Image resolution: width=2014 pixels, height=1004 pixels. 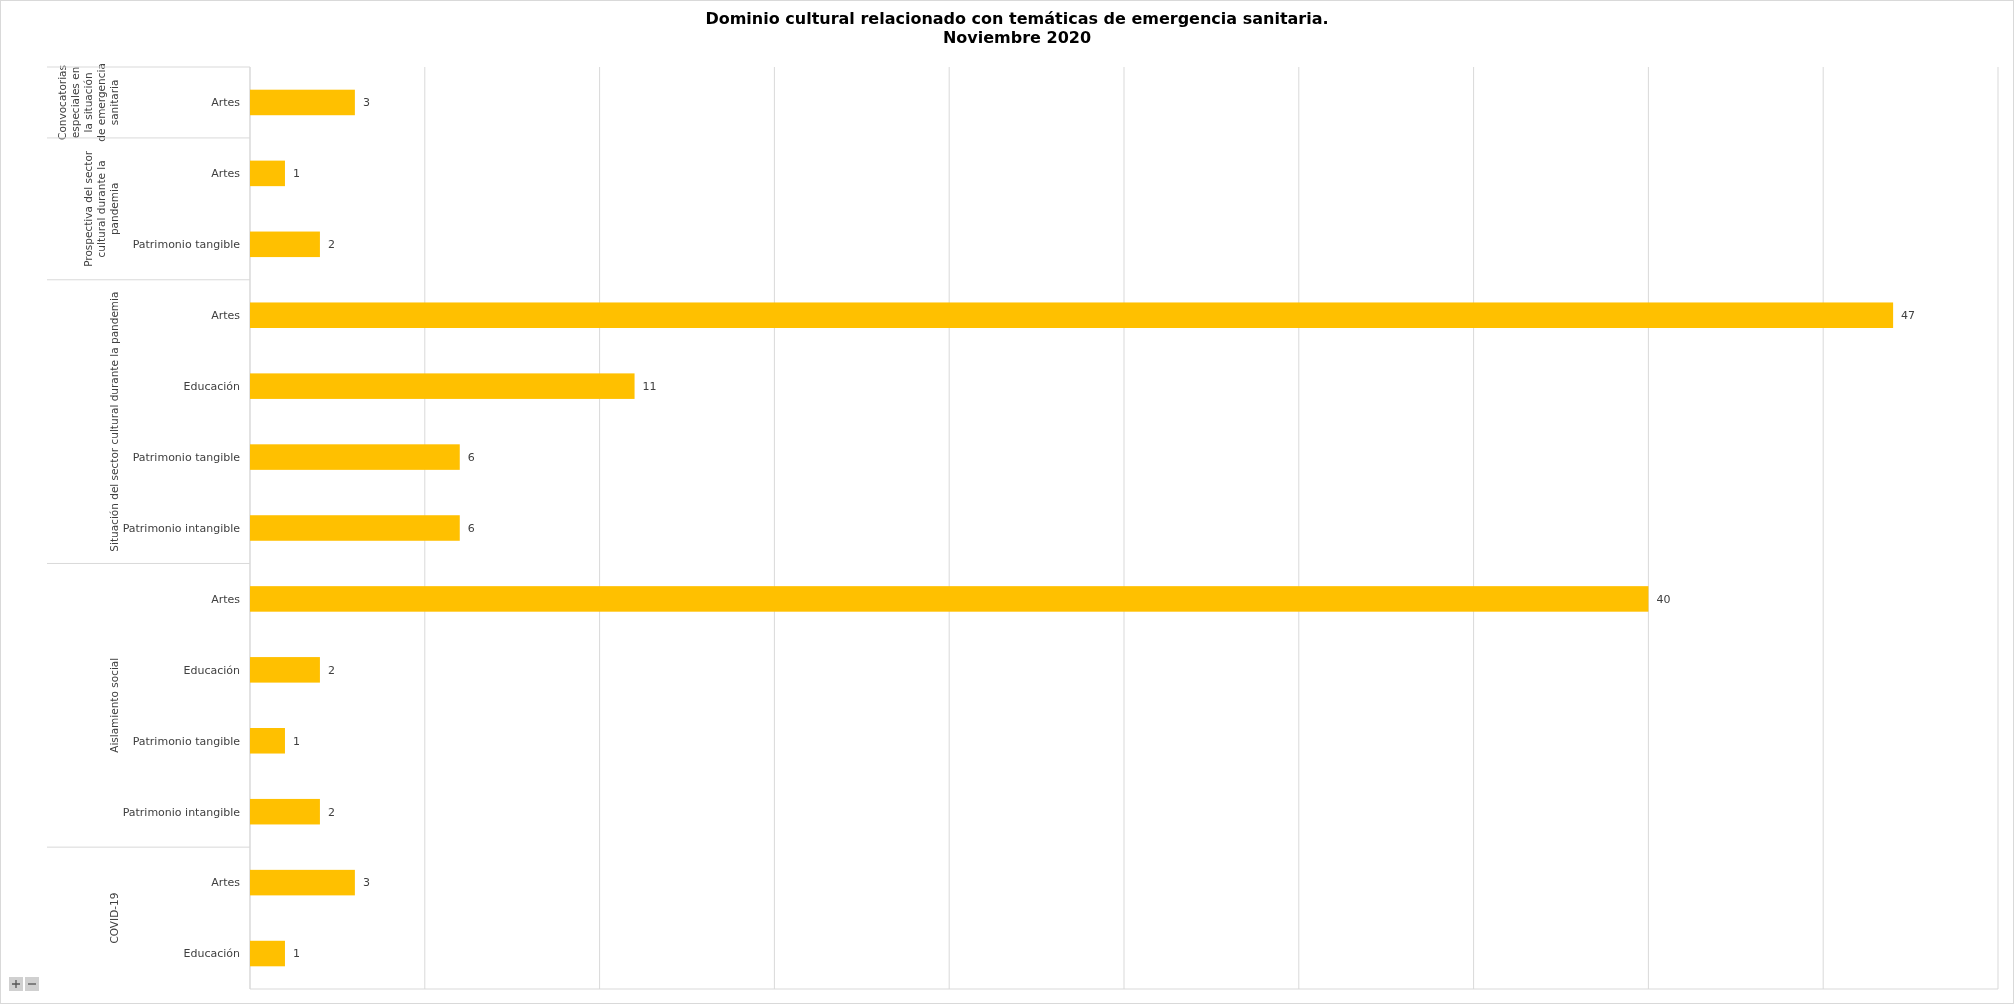 What do you see at coordinates (114, 705) in the screenshot?
I see `text: Aislamiento social` at bounding box center [114, 705].